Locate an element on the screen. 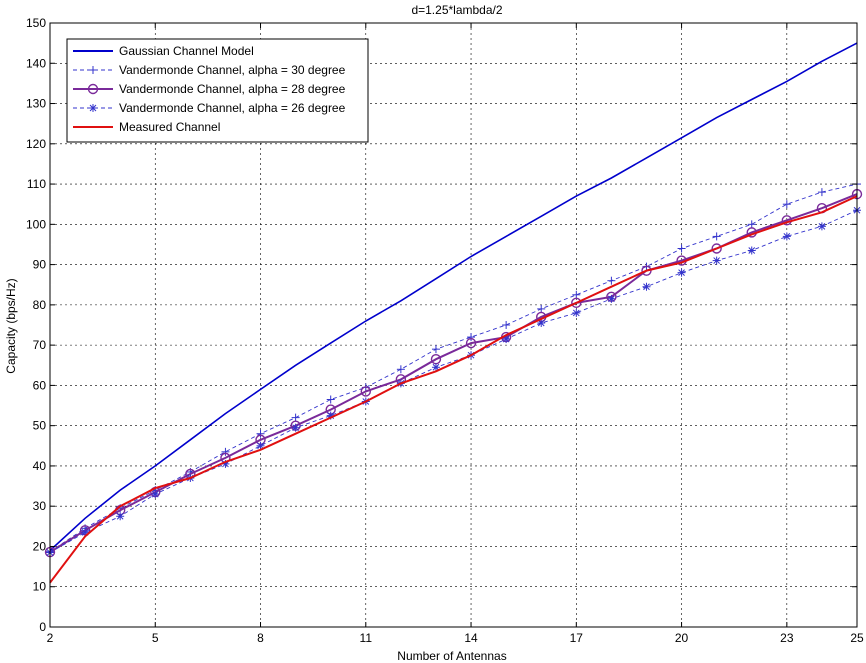 This screenshot has width=866, height=663. legend-item: Measured Channel is located at coordinates (146, 127).